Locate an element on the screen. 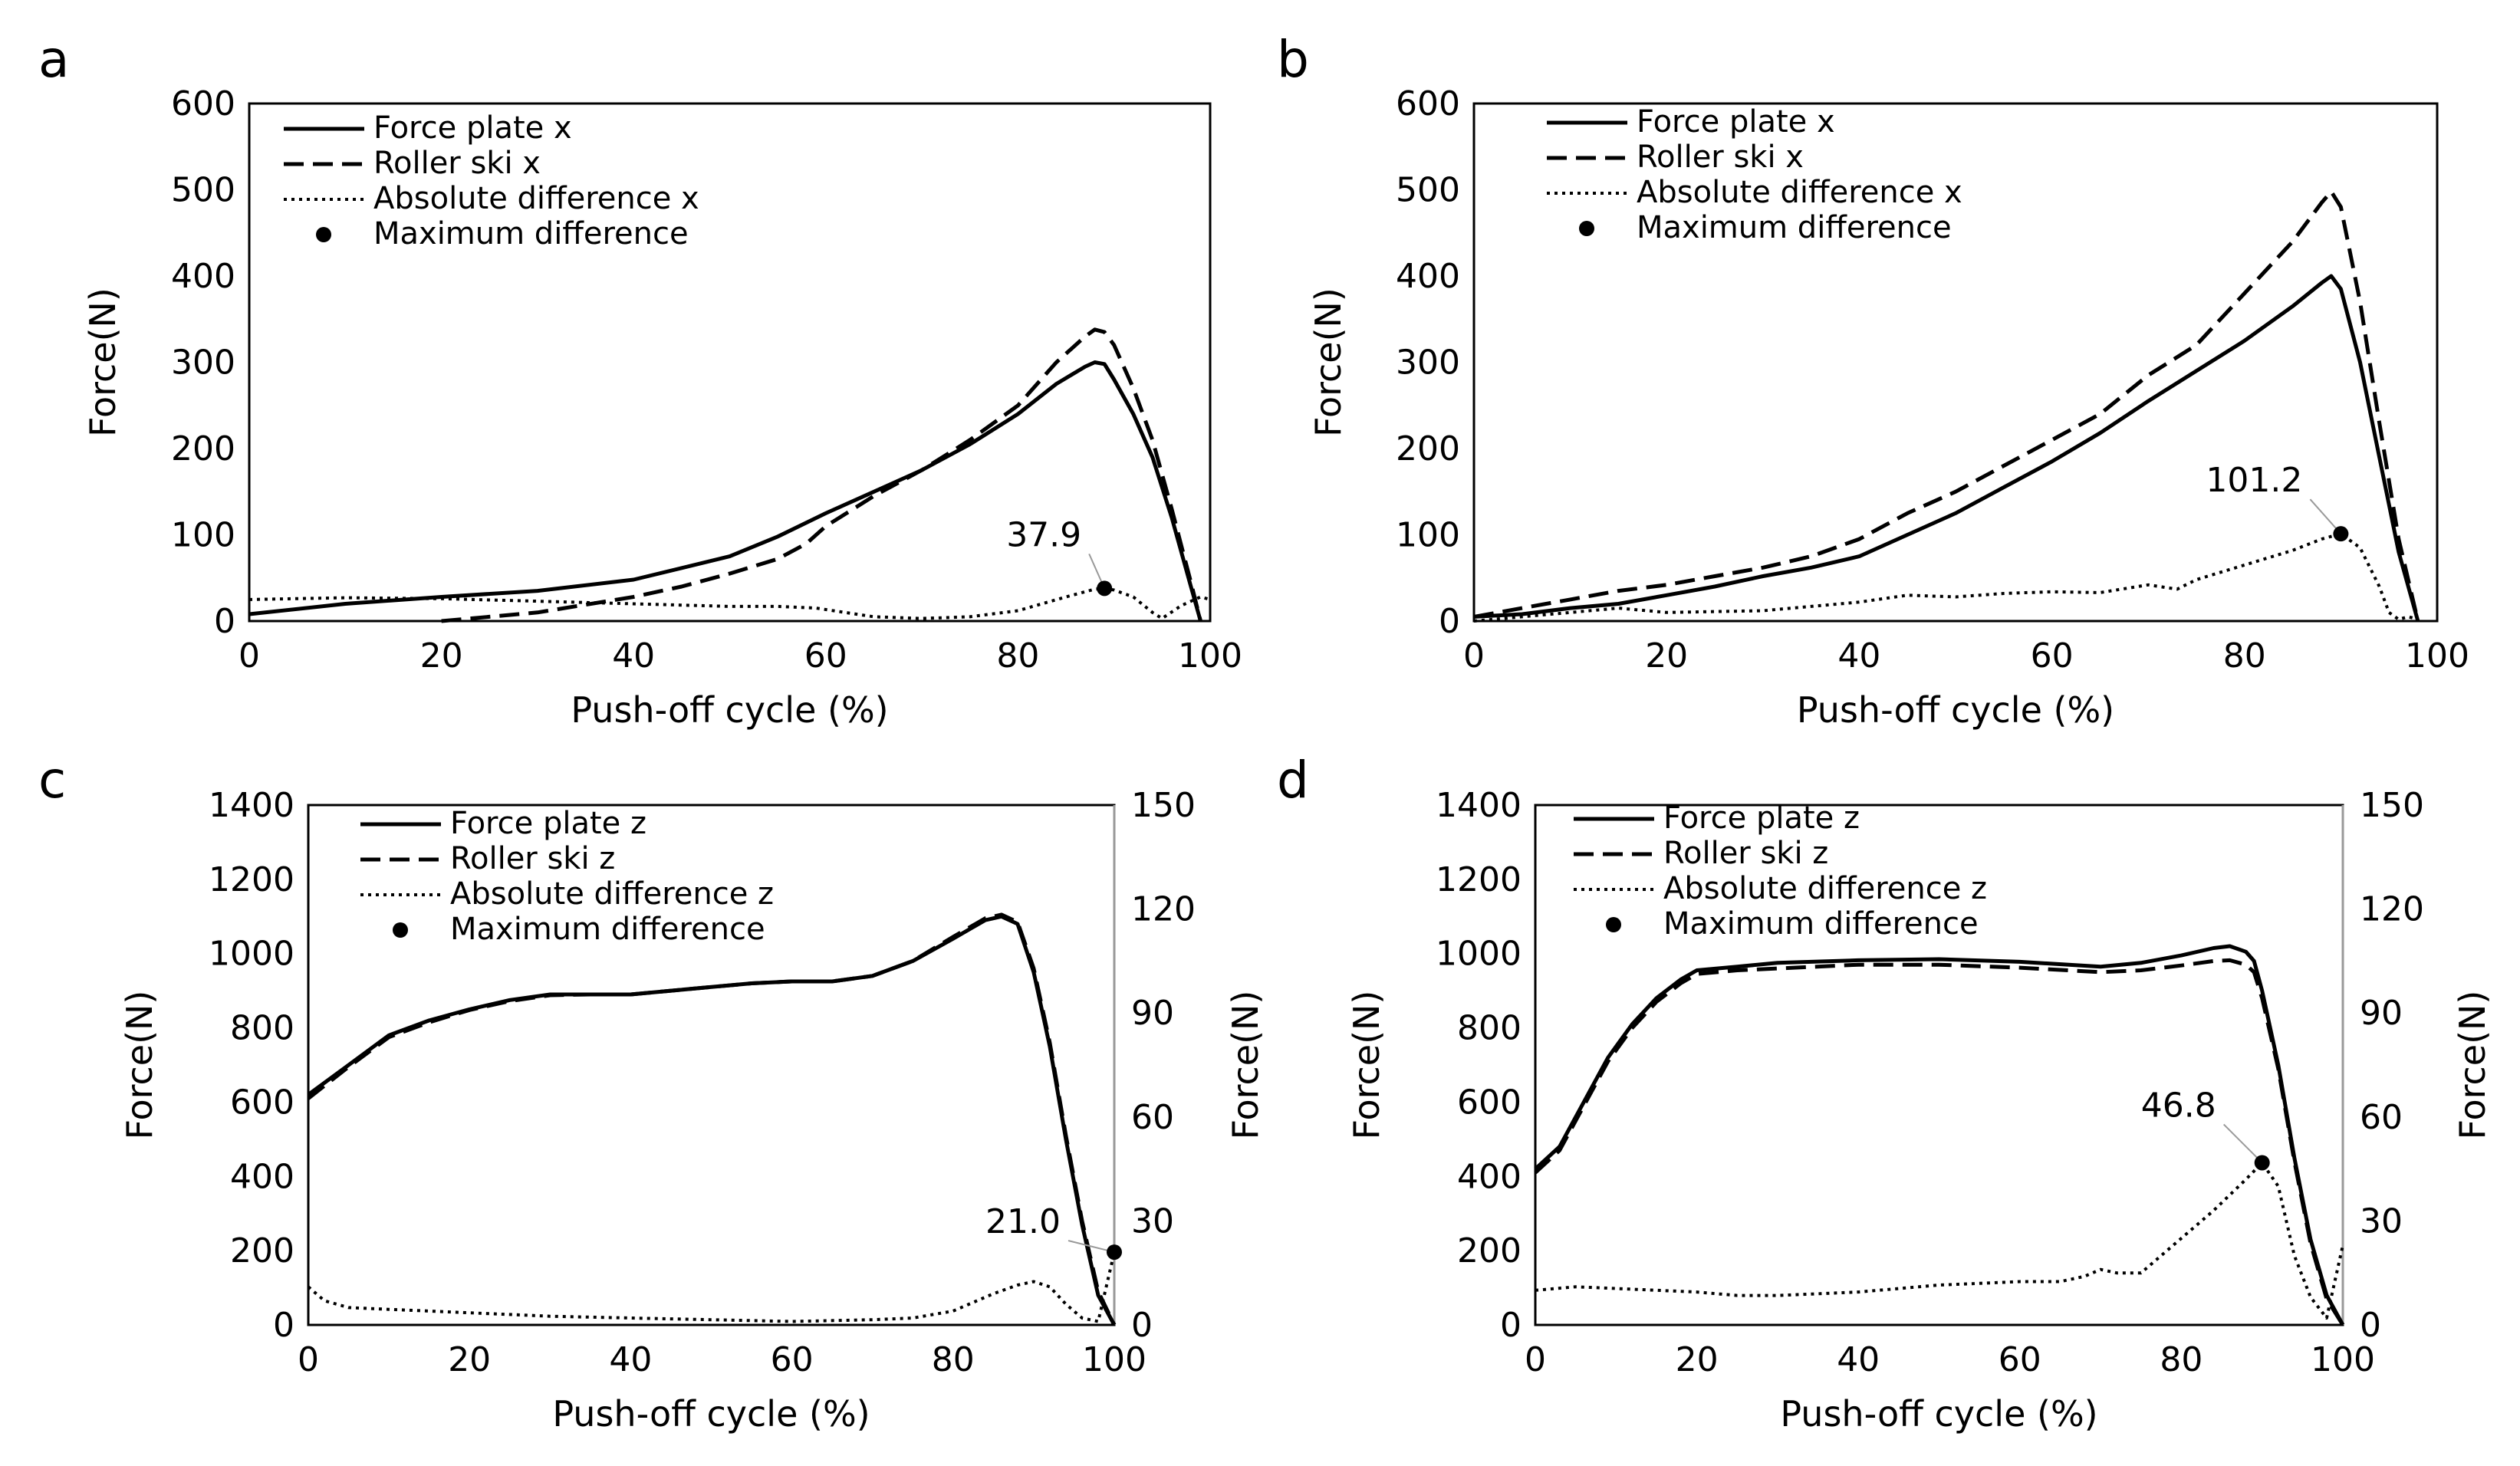 This screenshot has width=2520, height=1466. y2-tick-label: 0 is located at coordinates (1142, 1325).